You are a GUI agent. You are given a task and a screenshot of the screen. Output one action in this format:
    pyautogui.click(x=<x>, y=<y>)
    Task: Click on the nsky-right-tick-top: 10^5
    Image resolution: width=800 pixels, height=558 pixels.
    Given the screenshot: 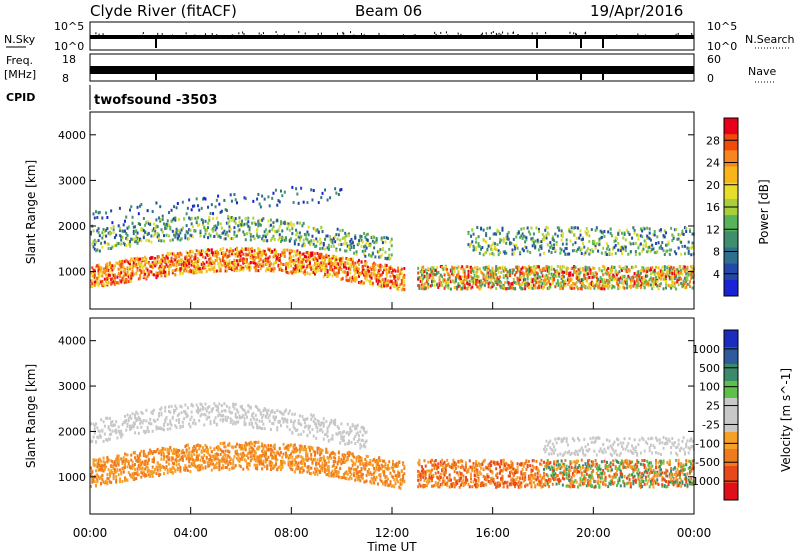 What is the action you would take?
    pyautogui.click(x=722, y=26)
    